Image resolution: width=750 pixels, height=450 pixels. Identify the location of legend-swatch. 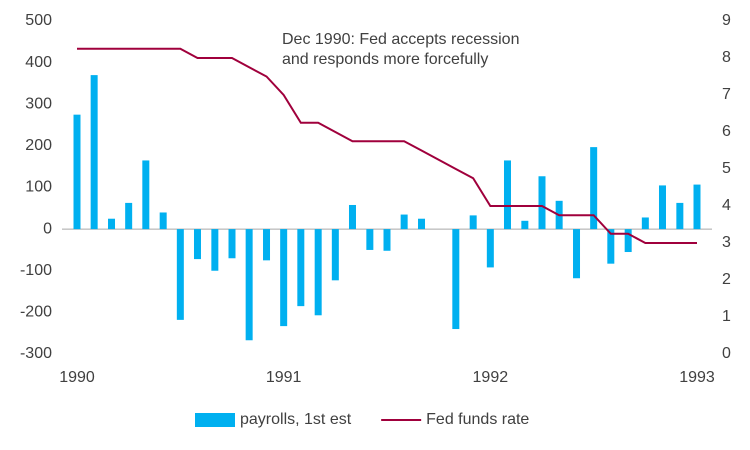
(215, 420).